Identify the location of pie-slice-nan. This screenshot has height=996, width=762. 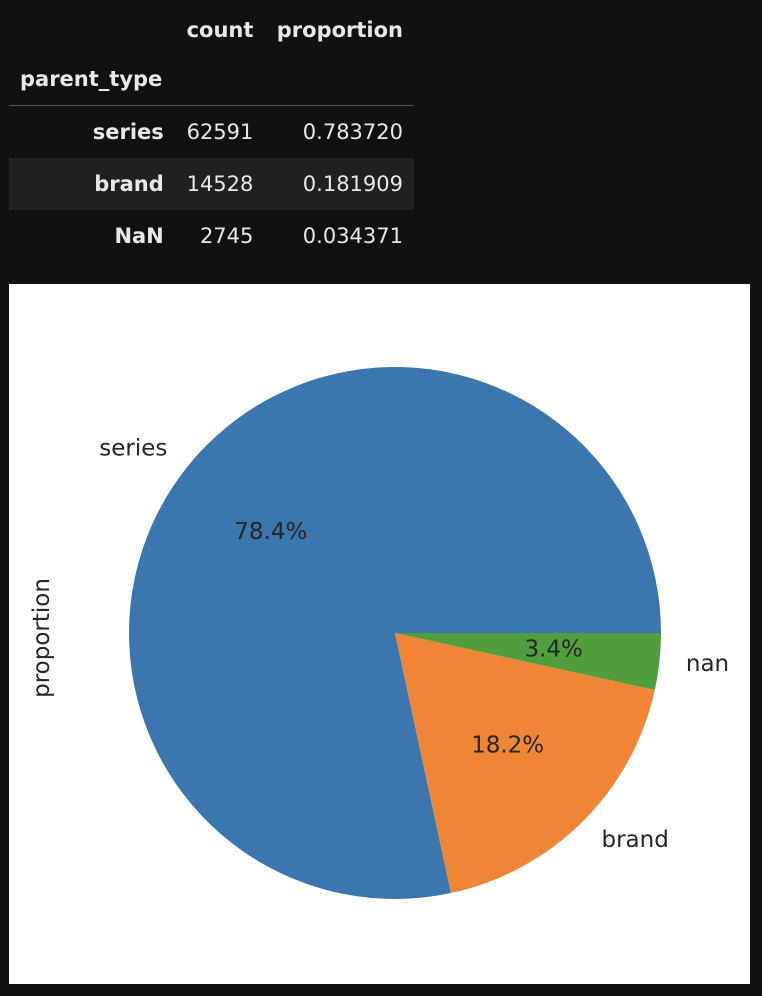
(528, 661).